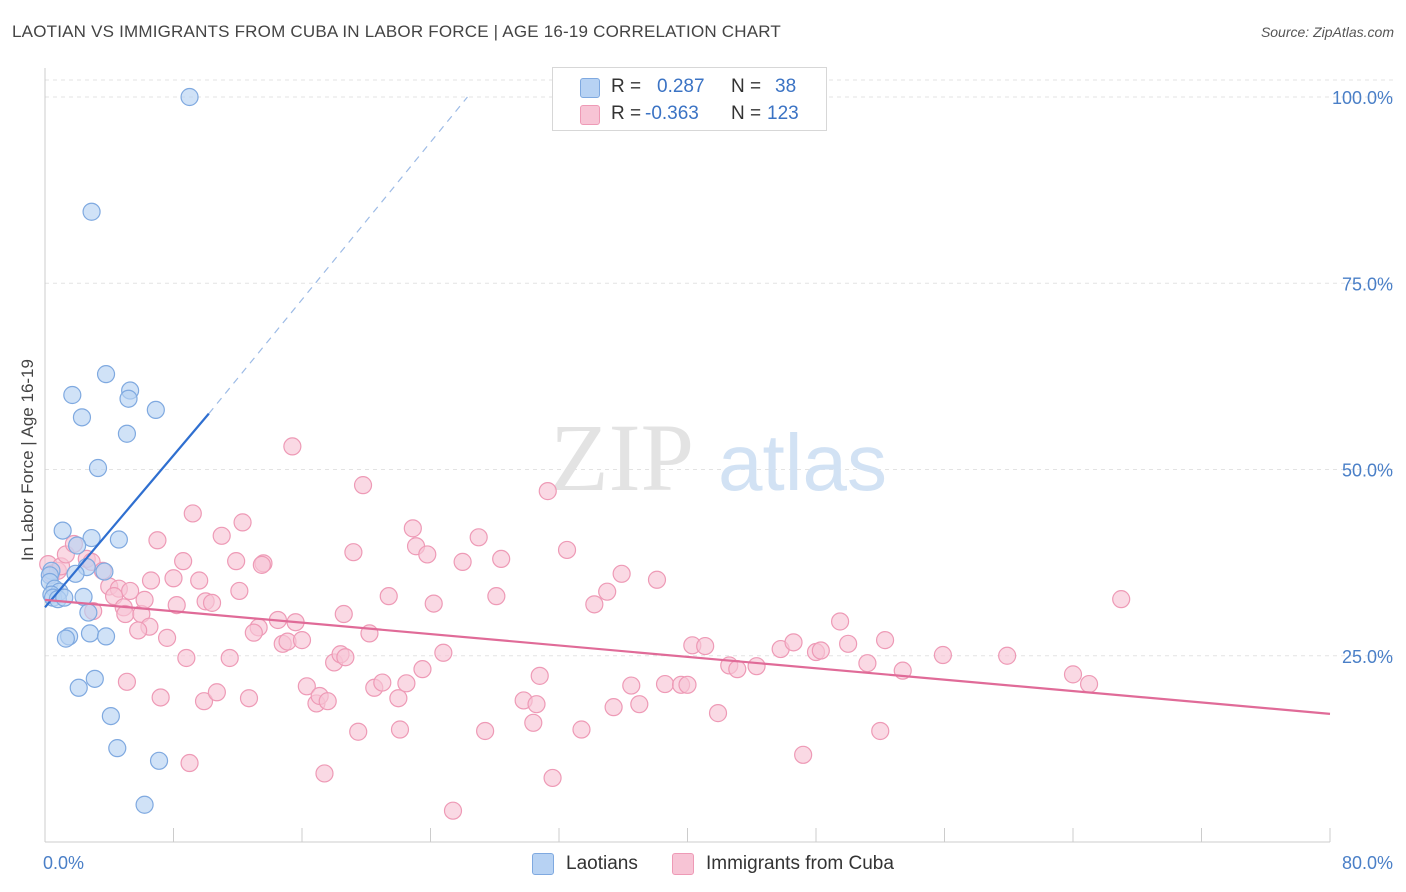 The width and height of the screenshot is (1406, 892). I want to click on laotians-legend-swatch, so click(543, 864).